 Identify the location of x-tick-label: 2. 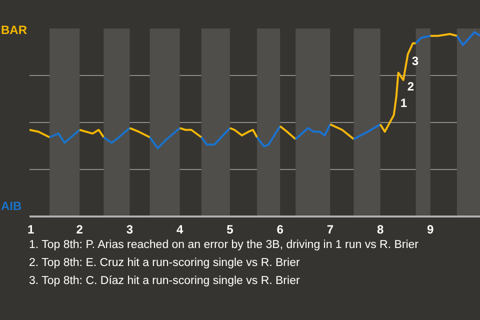
(80, 229).